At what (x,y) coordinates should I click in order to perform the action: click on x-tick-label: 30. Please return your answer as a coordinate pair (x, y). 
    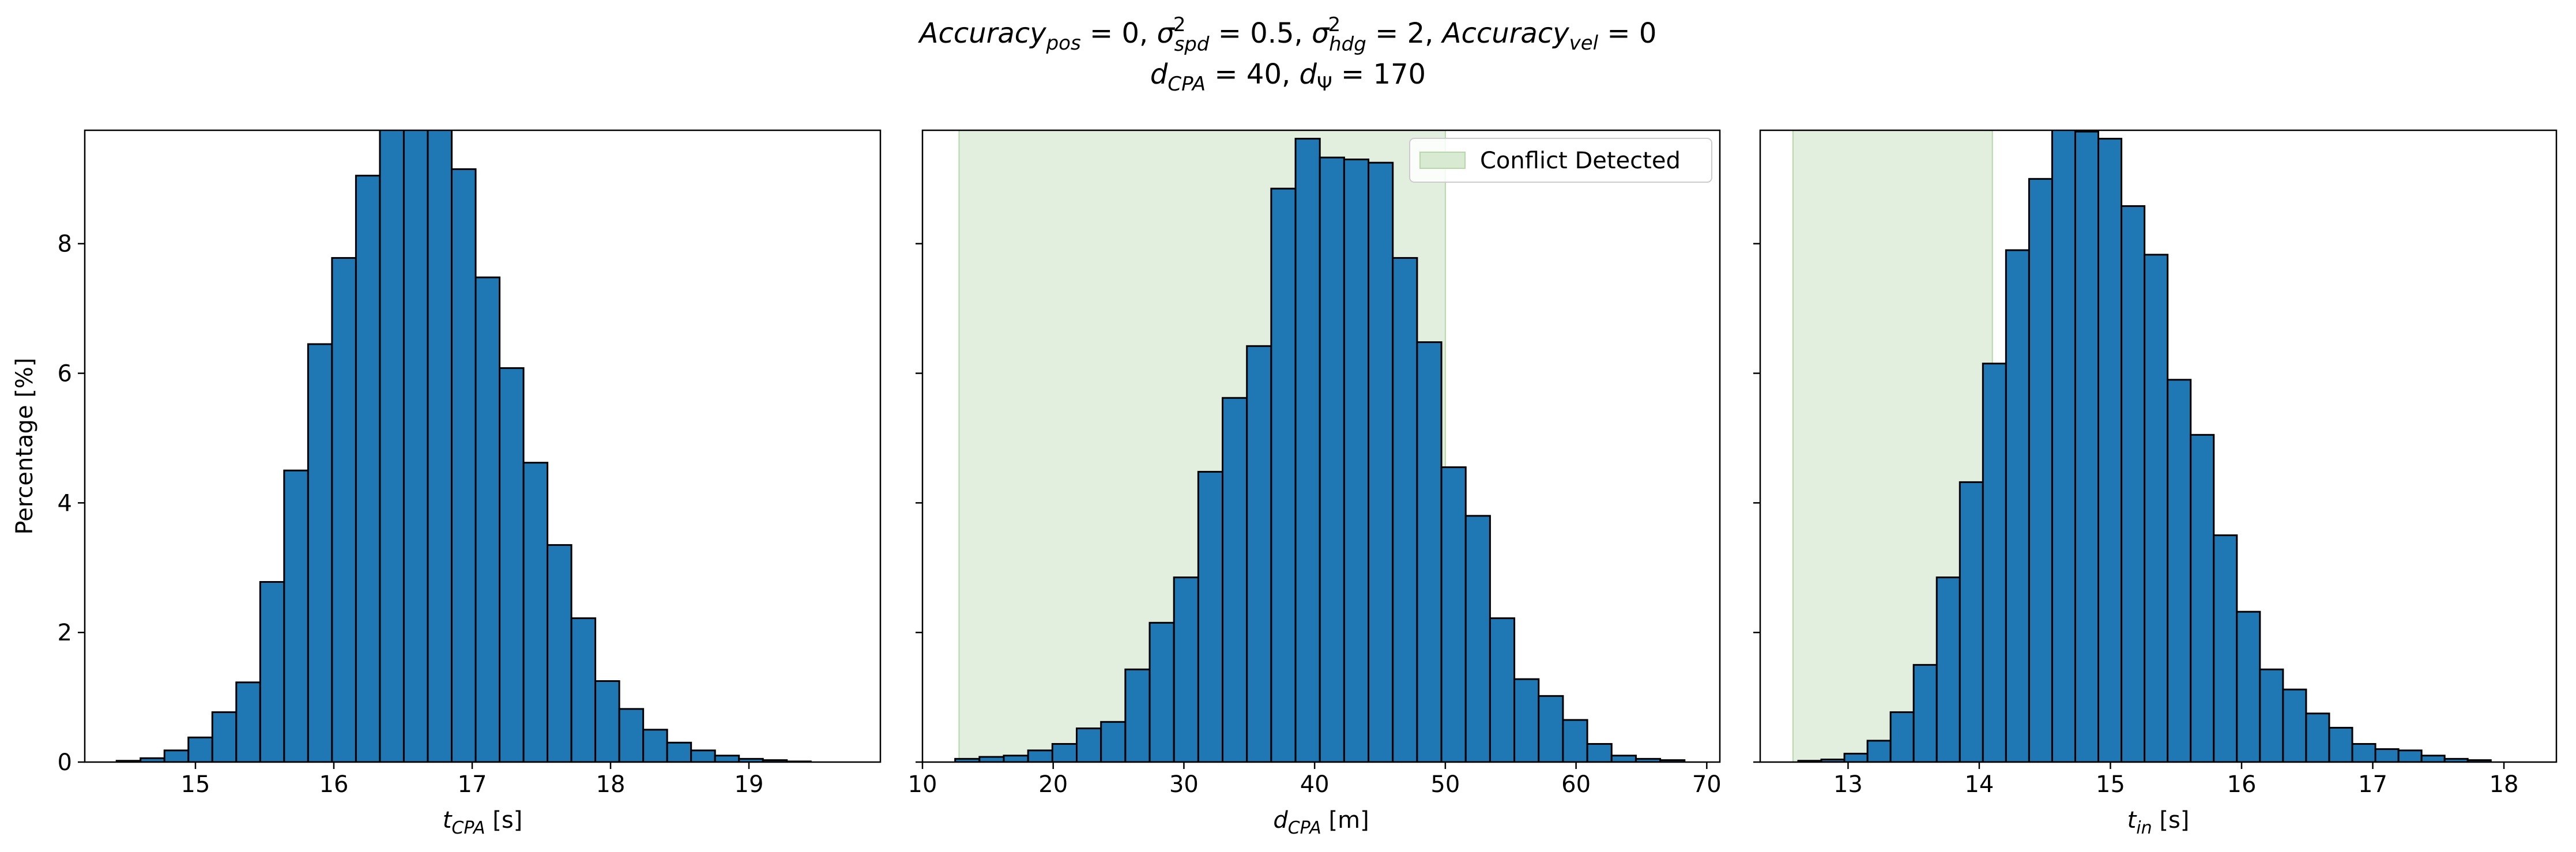
    Looking at the image, I should click on (1184, 784).